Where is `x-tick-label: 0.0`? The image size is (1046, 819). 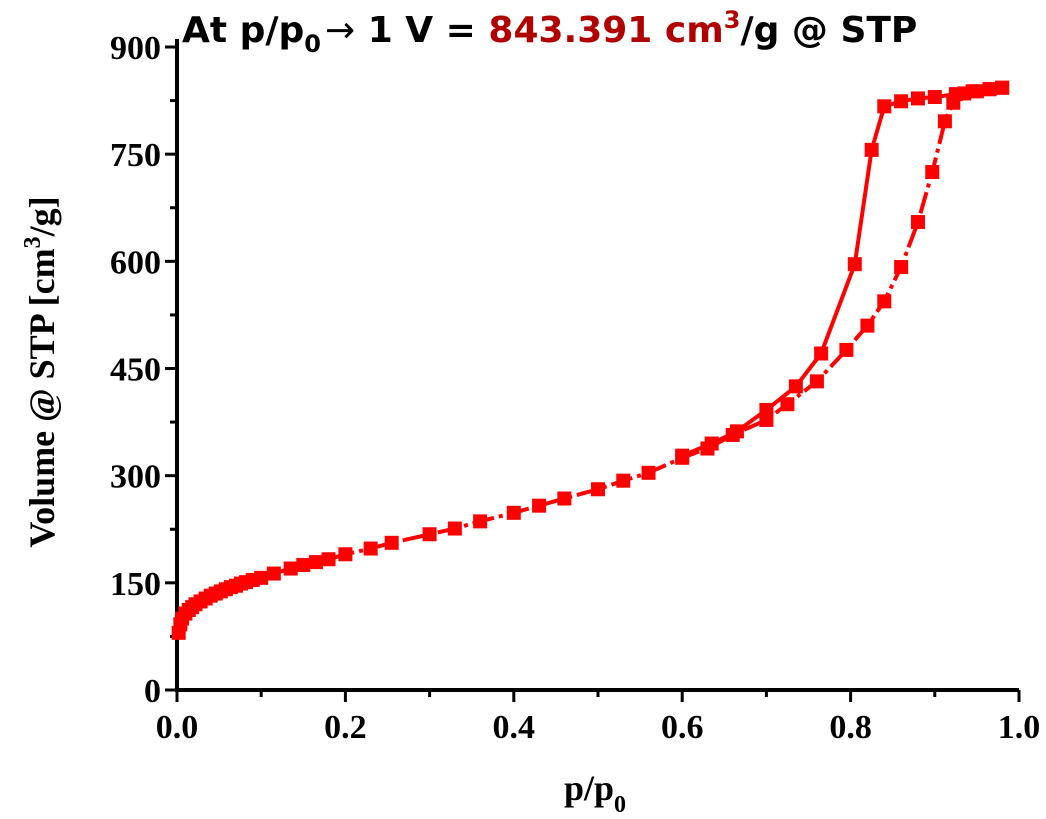
x-tick-label: 0.0 is located at coordinates (177, 727).